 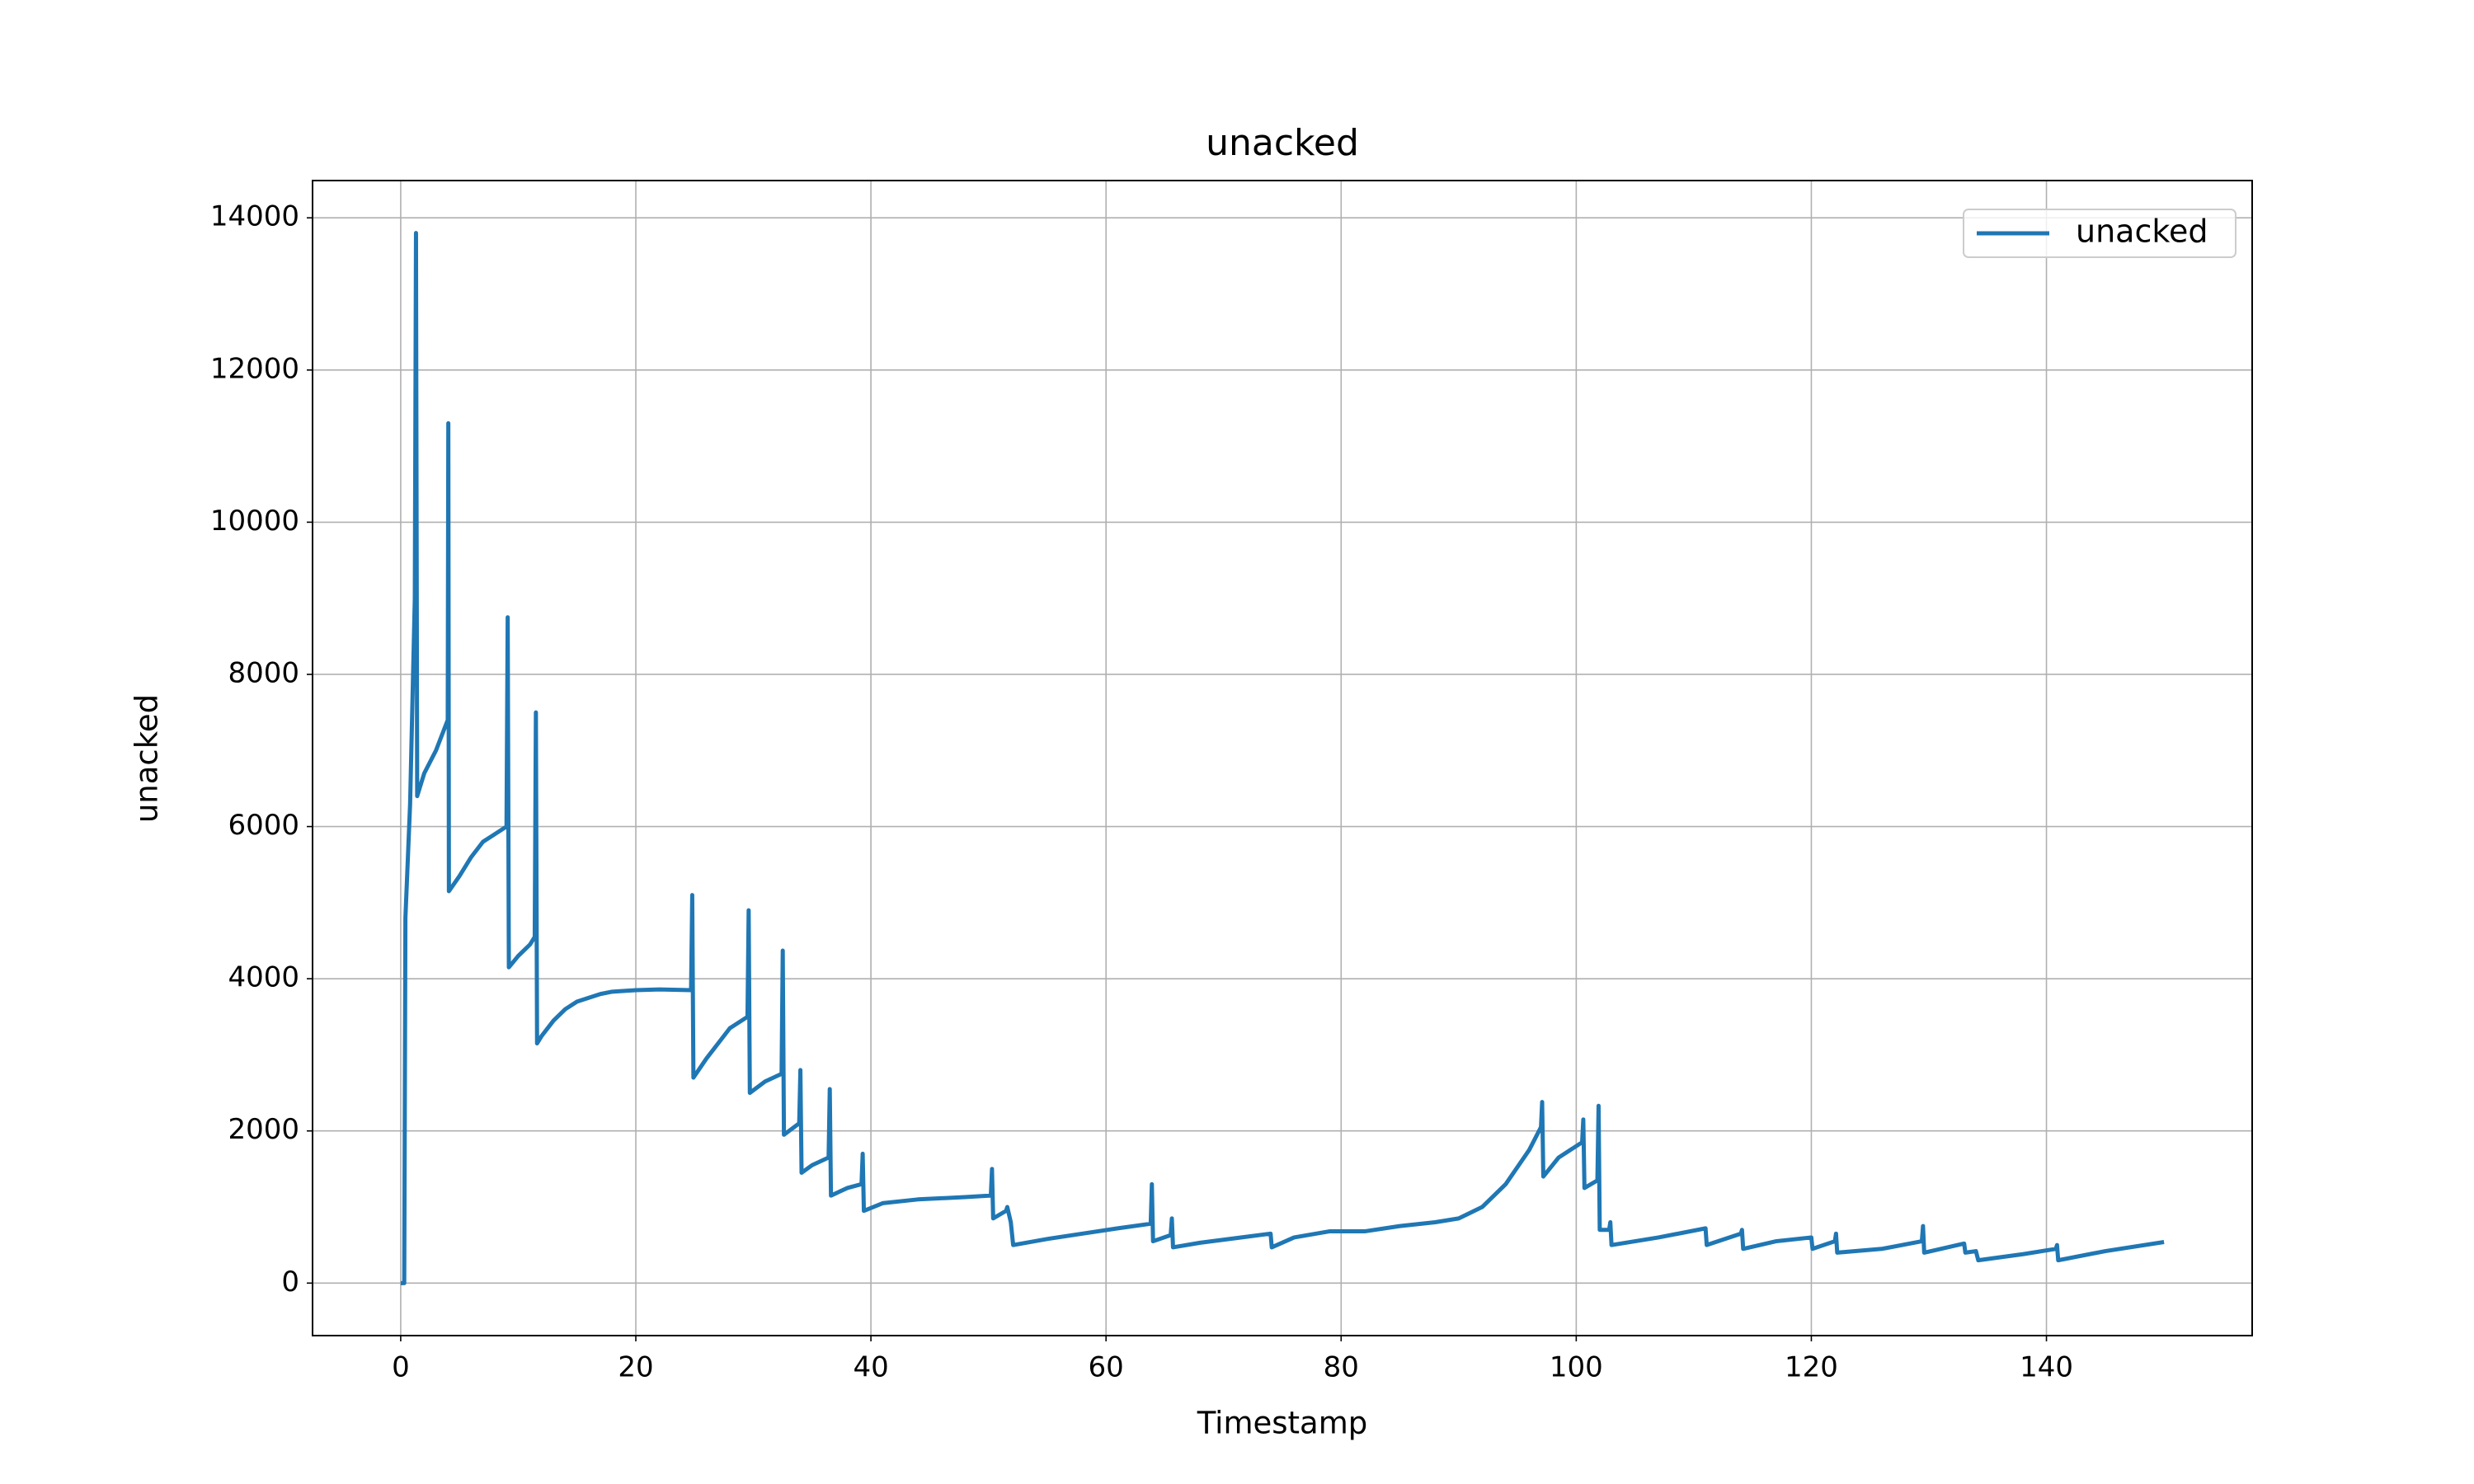 I want to click on y-tick-label: 14000, so click(x=254, y=217).